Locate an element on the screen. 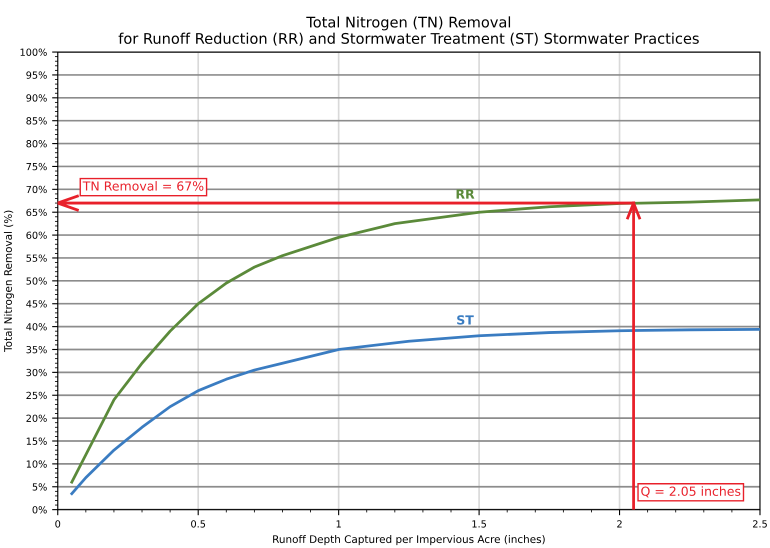  ref-line-label: Q = 2.05 inches is located at coordinates (690, 492).